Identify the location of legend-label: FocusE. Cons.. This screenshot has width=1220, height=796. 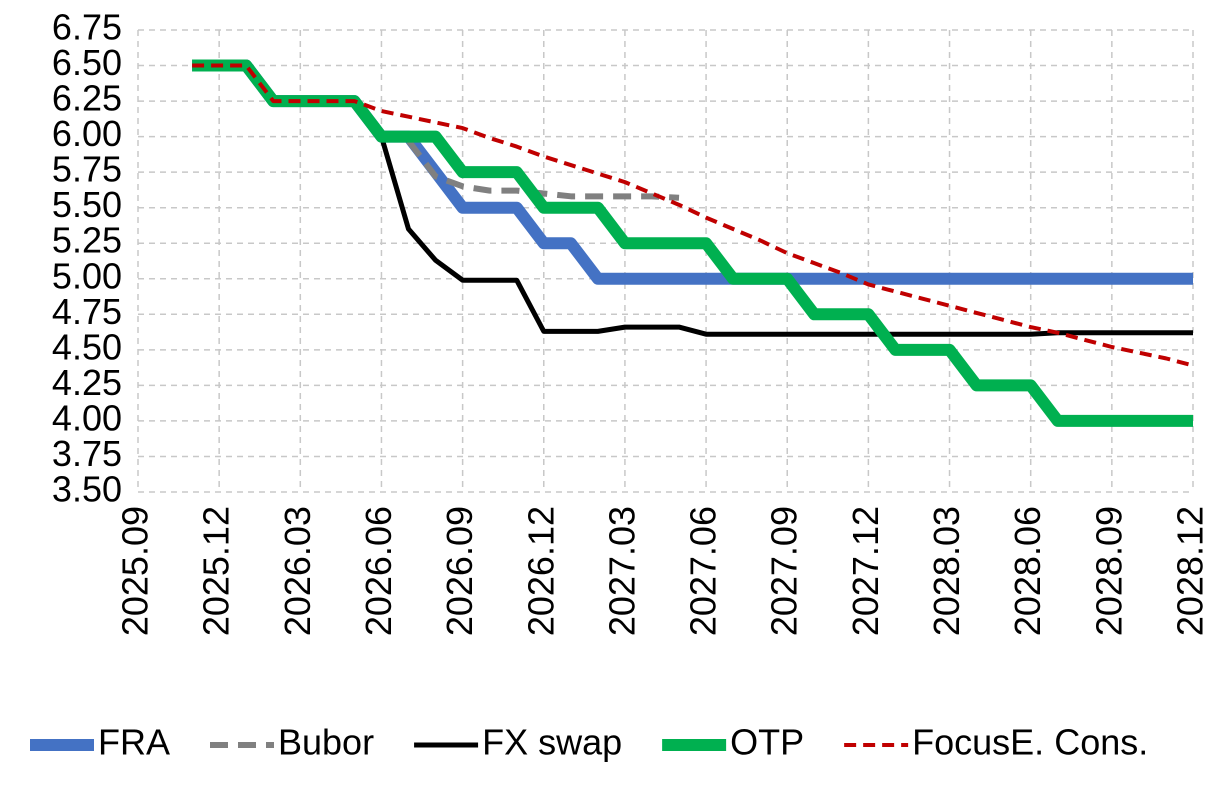
(1030, 742).